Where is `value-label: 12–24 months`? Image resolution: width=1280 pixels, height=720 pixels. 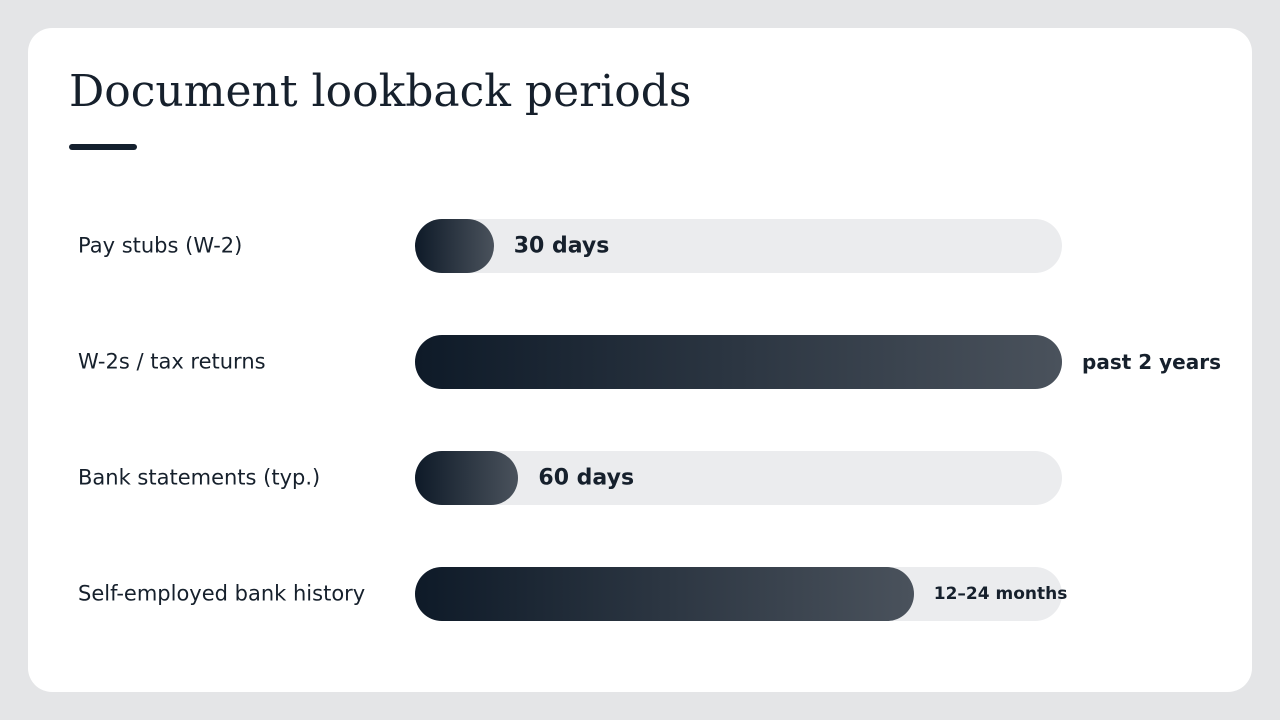 value-label: 12–24 months is located at coordinates (1000, 594).